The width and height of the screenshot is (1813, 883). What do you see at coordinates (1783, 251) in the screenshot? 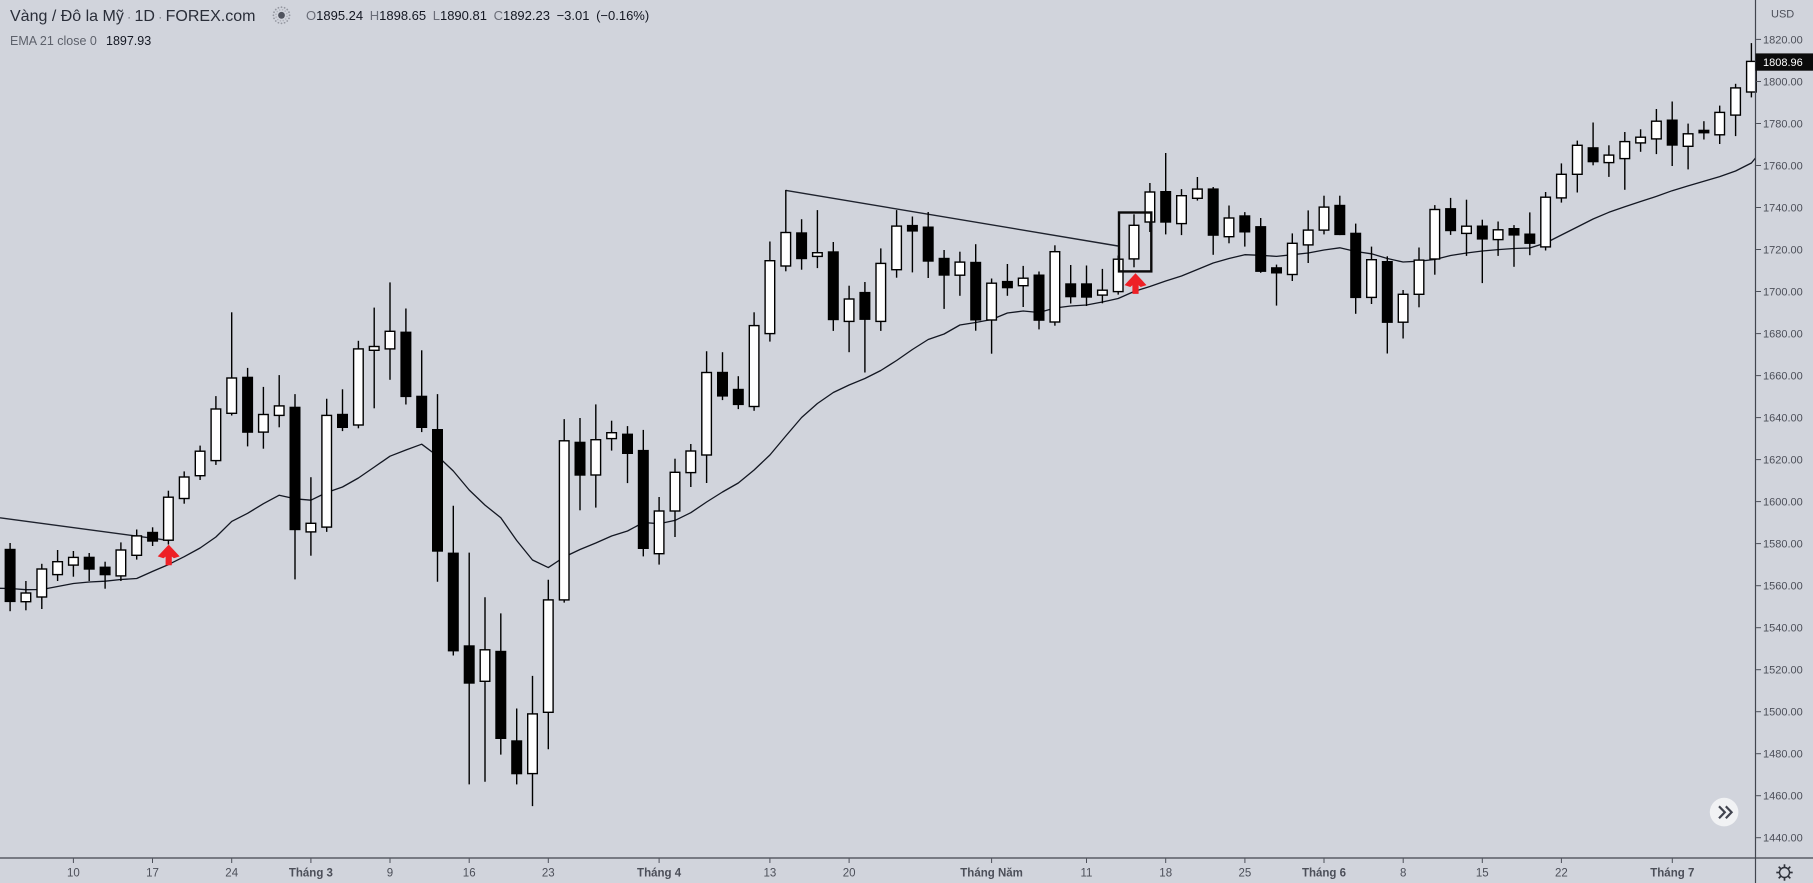
I see `svg-text: 1720.00` at bounding box center [1783, 251].